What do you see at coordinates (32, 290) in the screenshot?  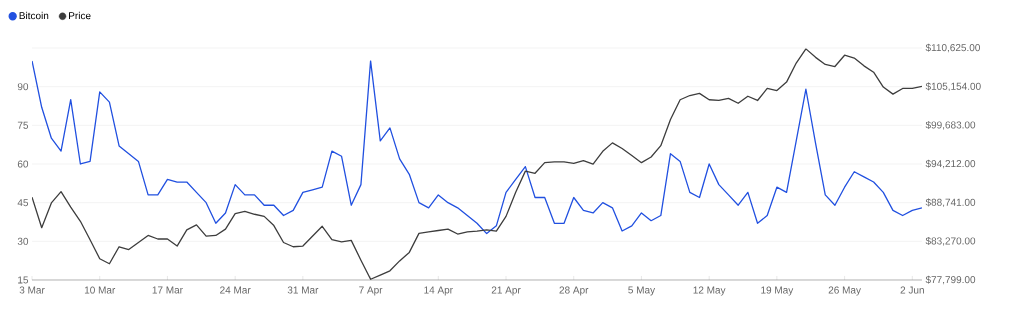 I see `x-tick-label: 3 Mar` at bounding box center [32, 290].